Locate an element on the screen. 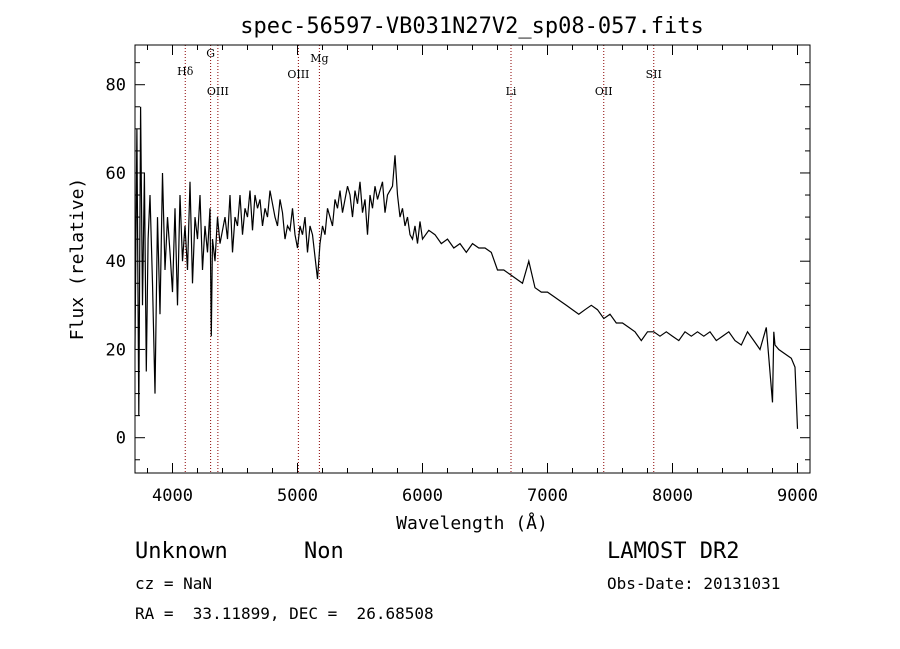 The width and height of the screenshot is (900, 649). x-tick-label: 9000 is located at coordinates (797, 496).